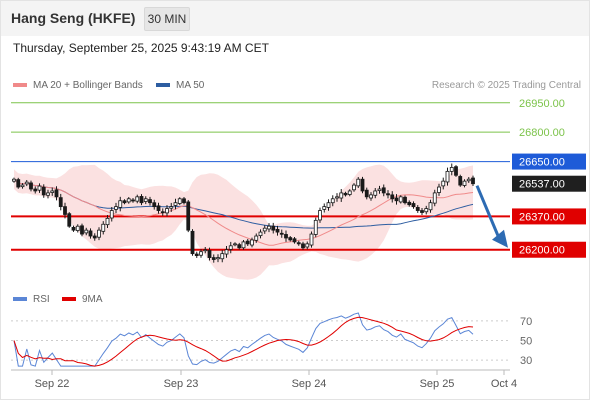  What do you see at coordinates (295, 18) in the screenshot?
I see `header-bar: Hang Seng (HKFE) 30 MIN` at bounding box center [295, 18].